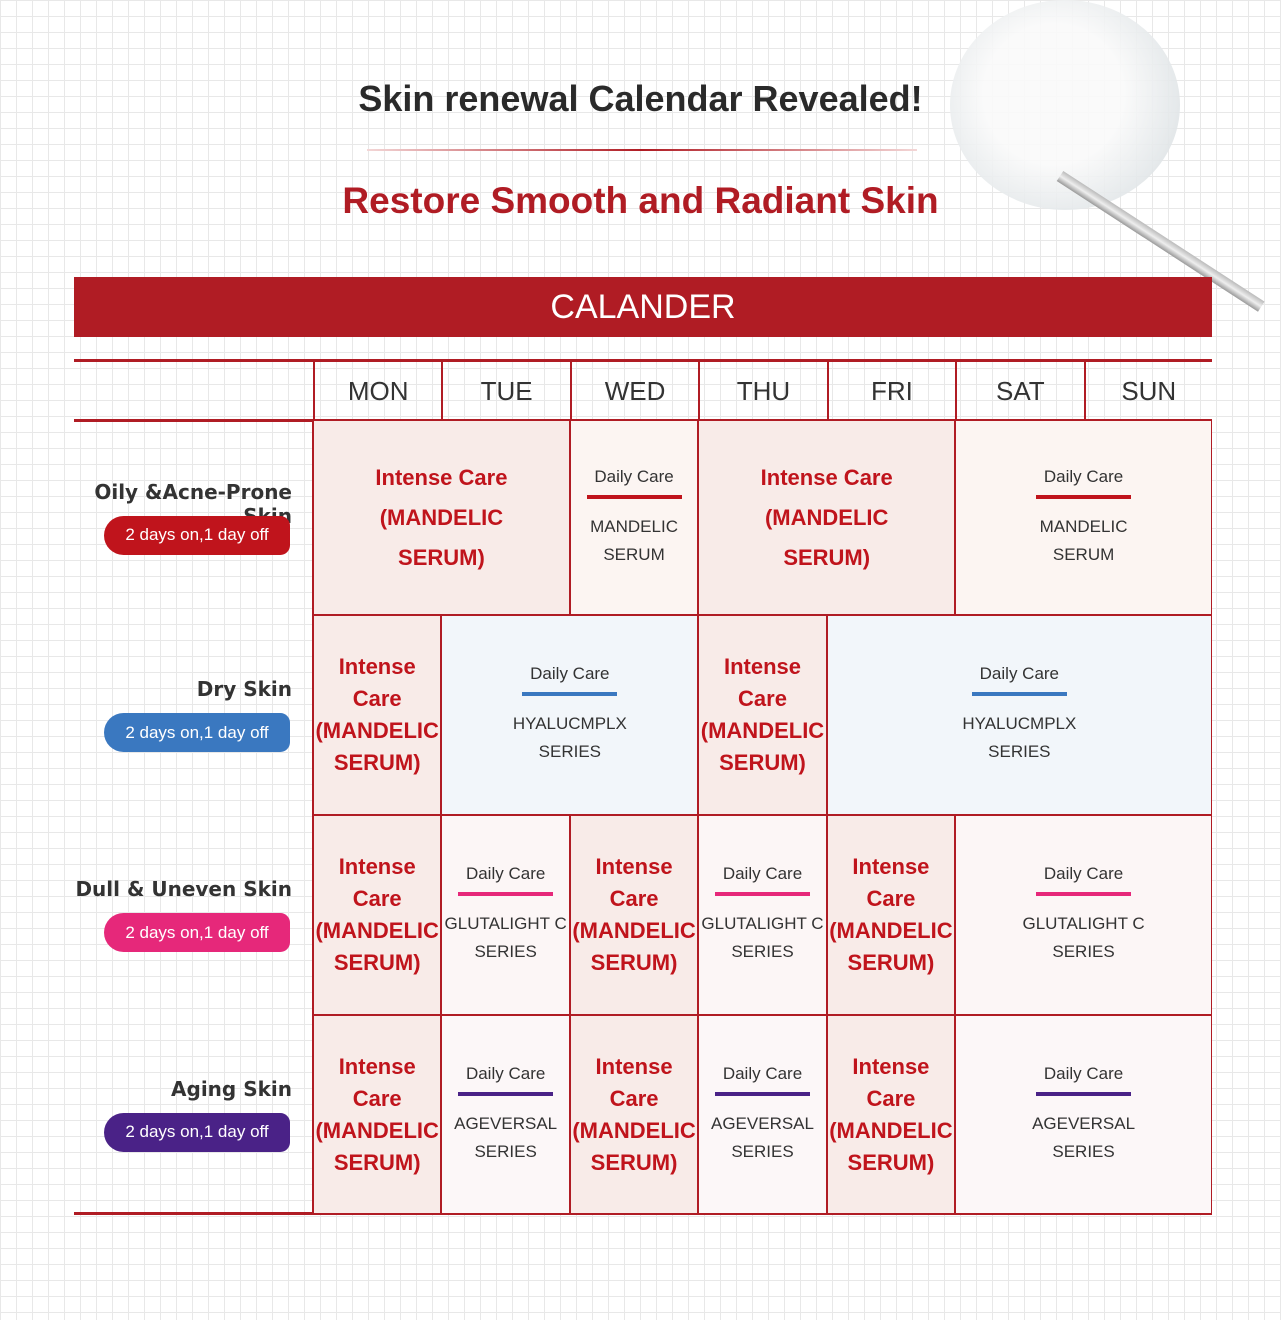 This screenshot has width=1281, height=1320. I want to click on column-line, so click(313, 816).